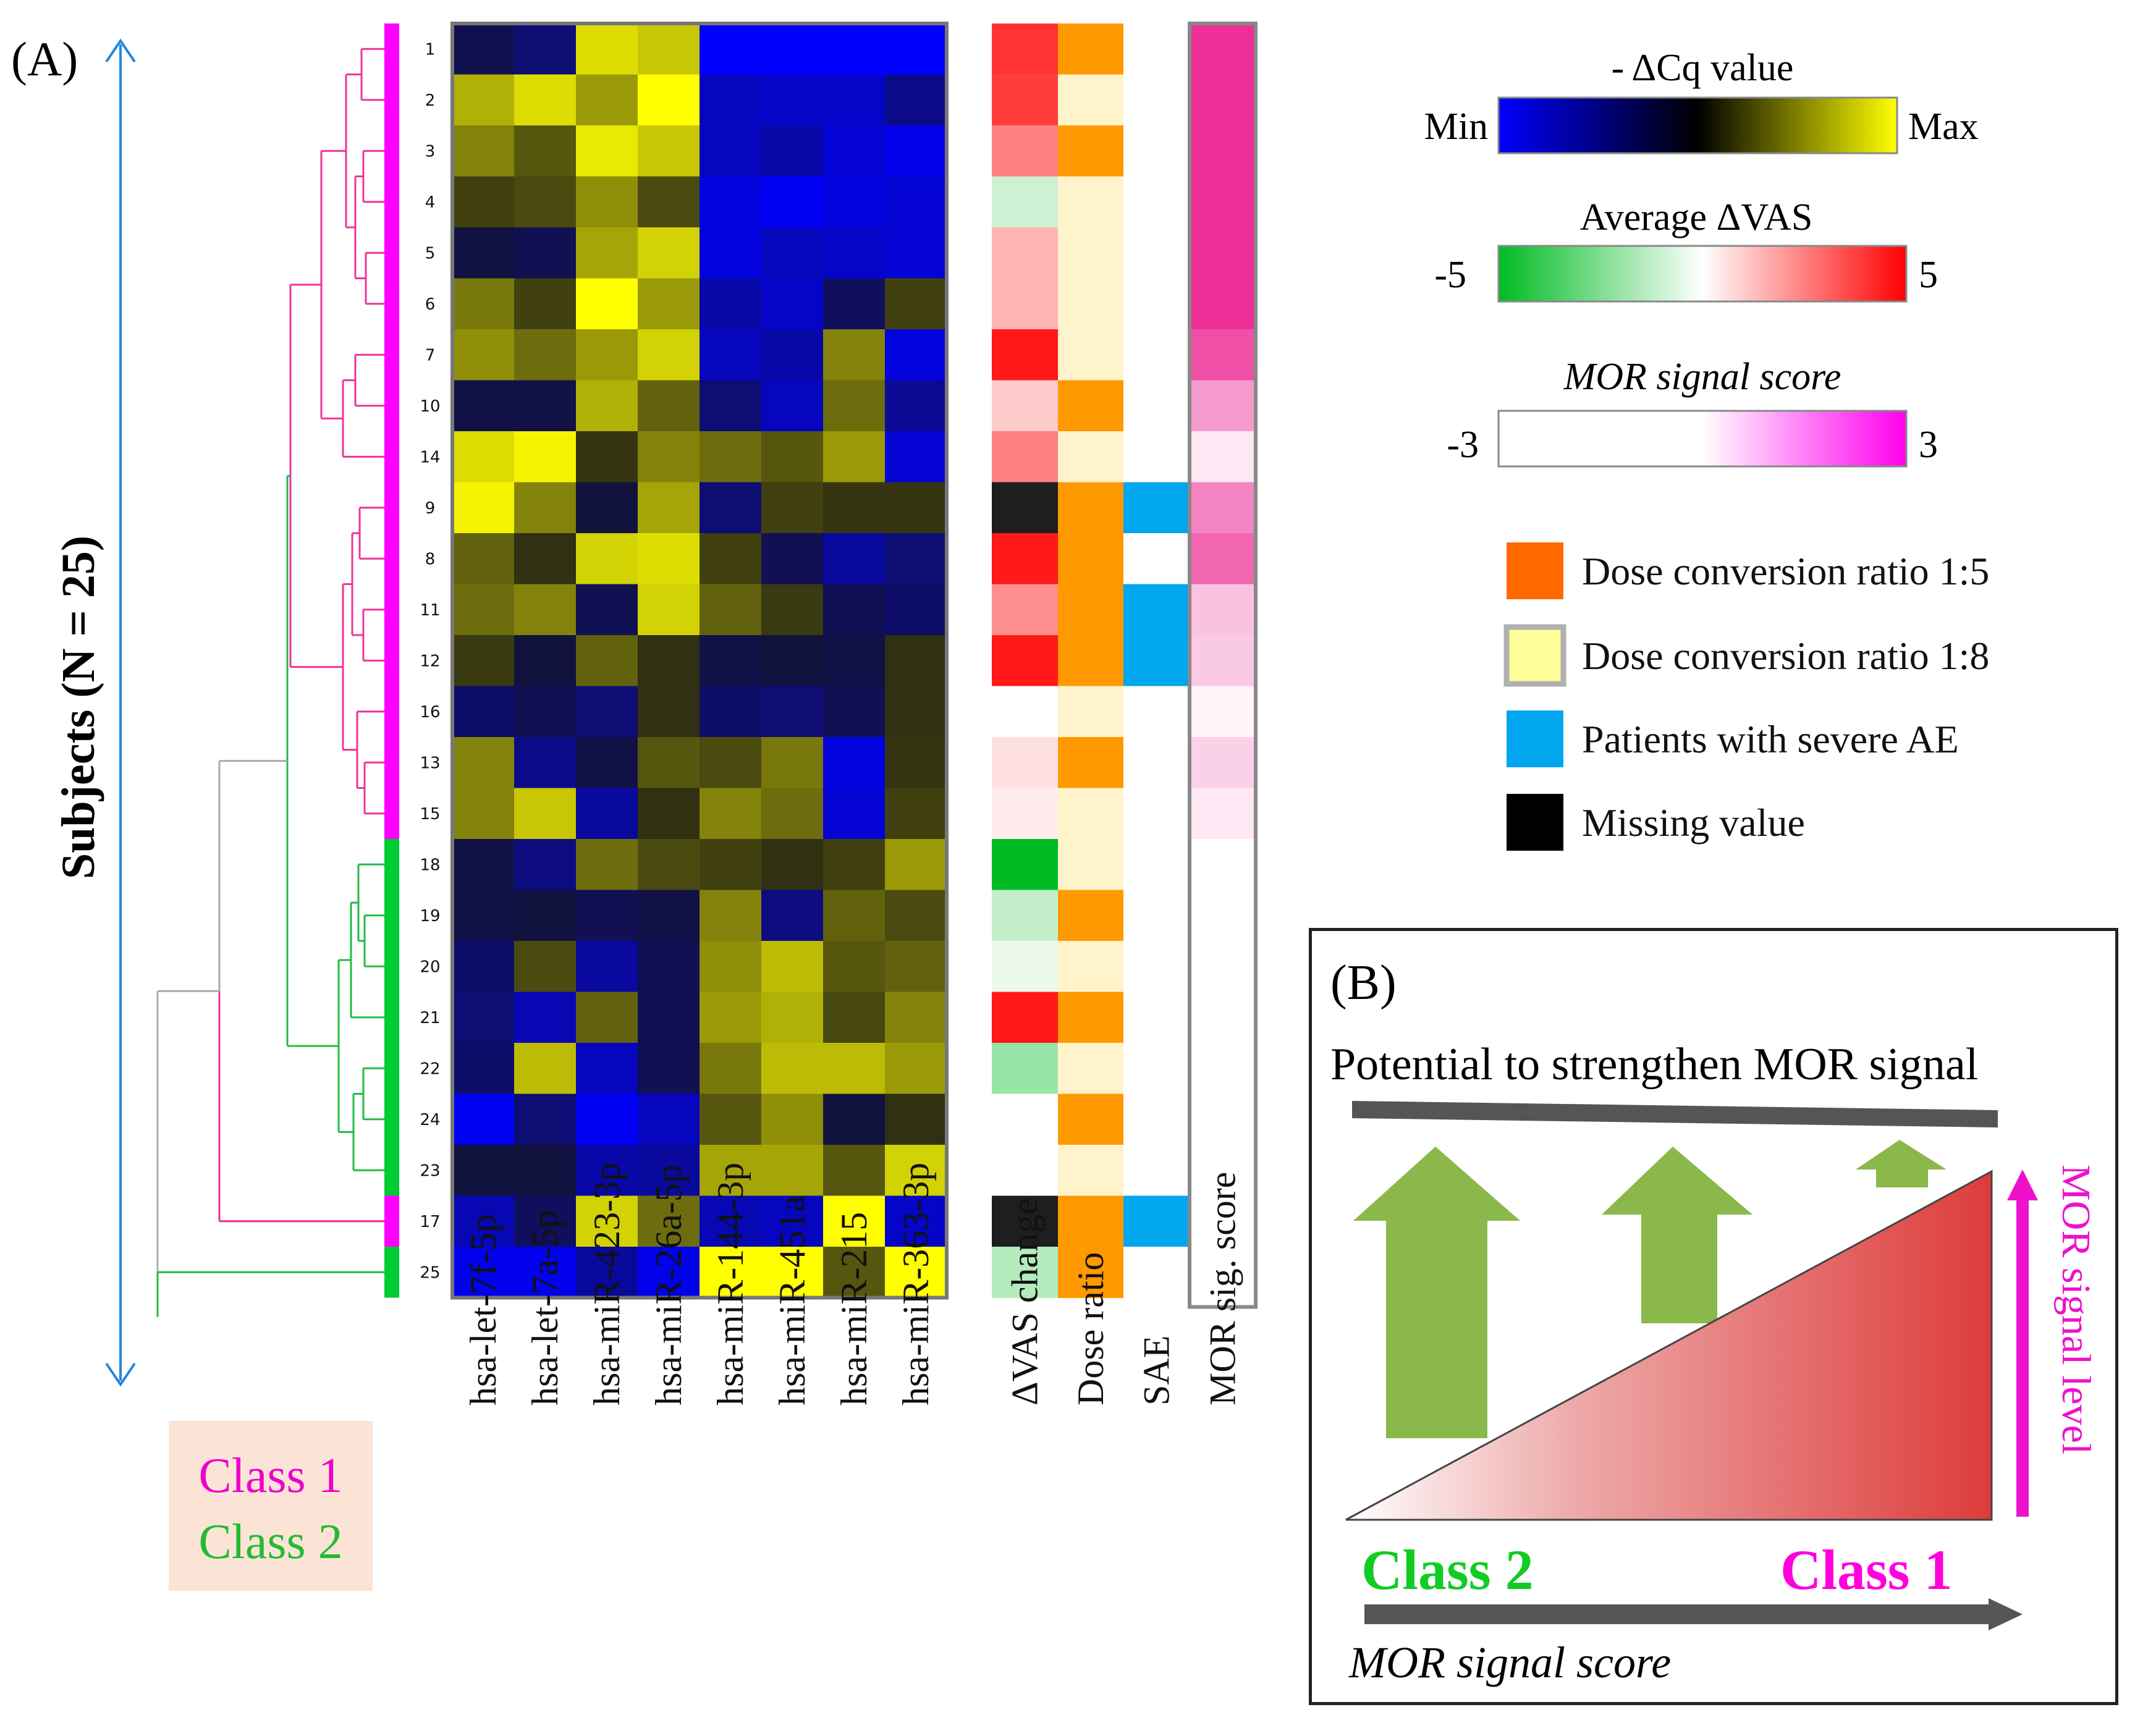 This screenshot has width=2135, height=1736. What do you see at coordinates (1928, 275) in the screenshot?
I see `legend-vas-max: 5` at bounding box center [1928, 275].